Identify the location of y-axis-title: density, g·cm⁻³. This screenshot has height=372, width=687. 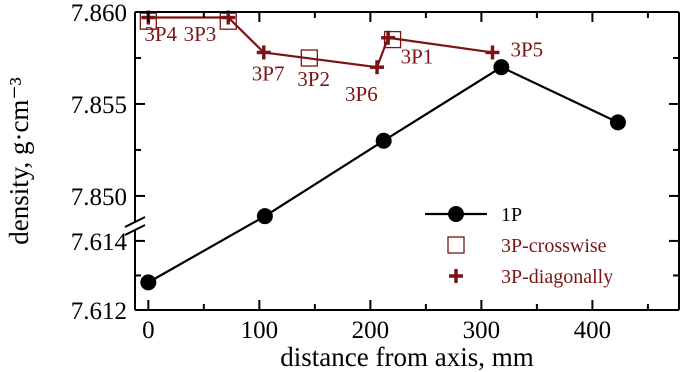
(19, 161).